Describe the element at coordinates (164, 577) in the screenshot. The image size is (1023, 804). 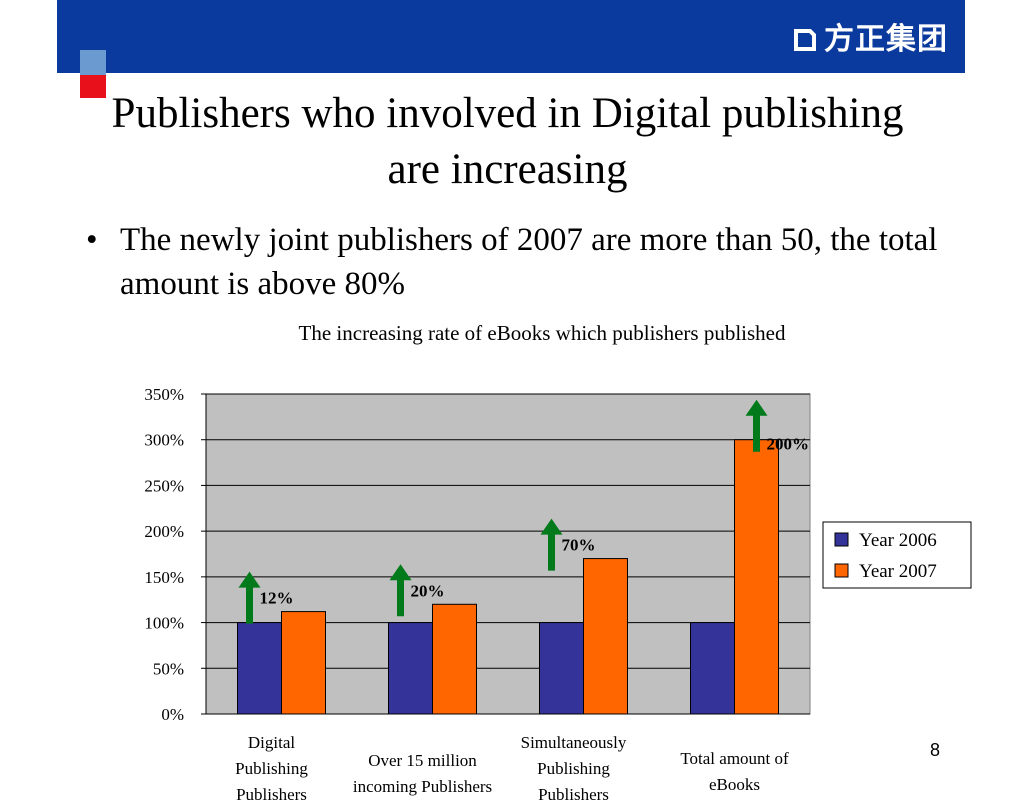
I see `y-tick-label: 150%` at that location.